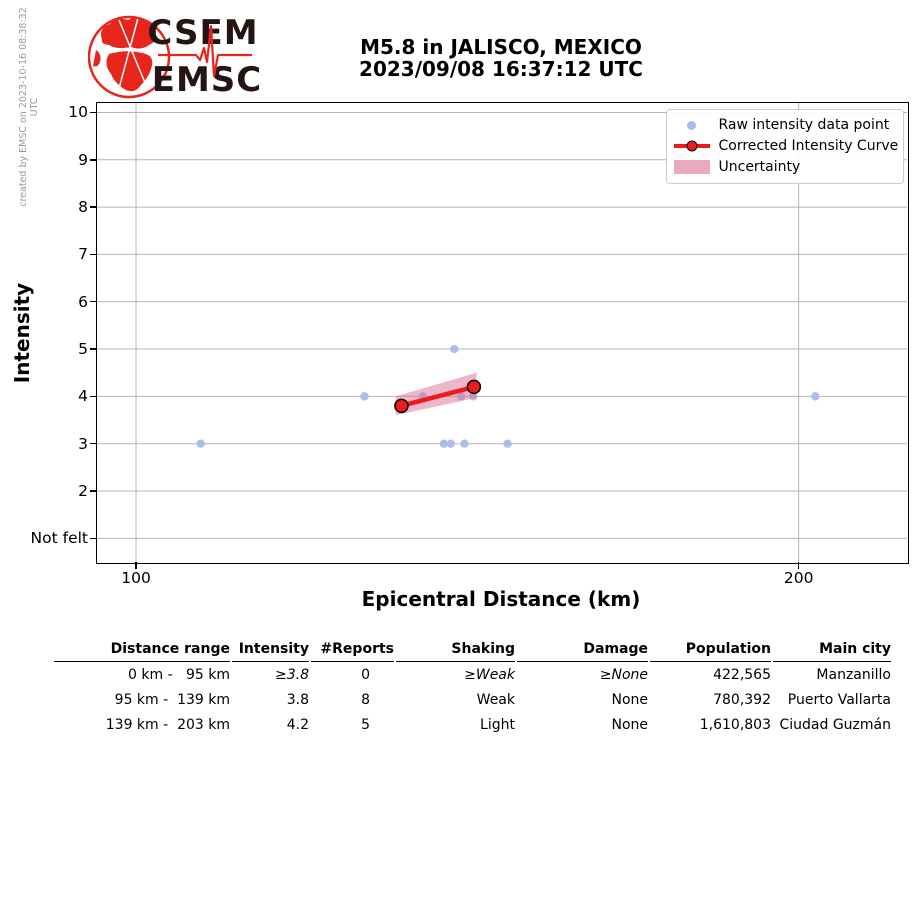  What do you see at coordinates (206, 80) in the screenshot?
I see `logo-text-emsc: EMSC` at bounding box center [206, 80].